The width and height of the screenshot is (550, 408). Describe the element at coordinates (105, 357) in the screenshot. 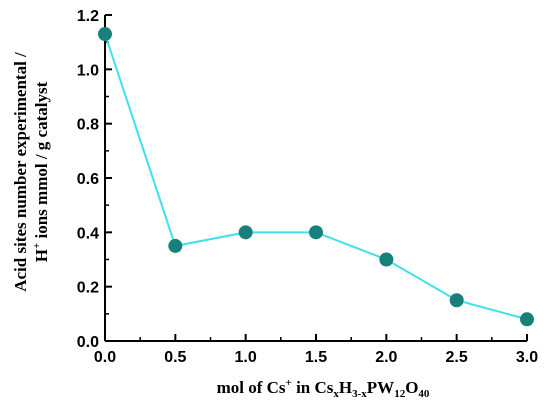

I see `x-tick-label: 0.0` at that location.